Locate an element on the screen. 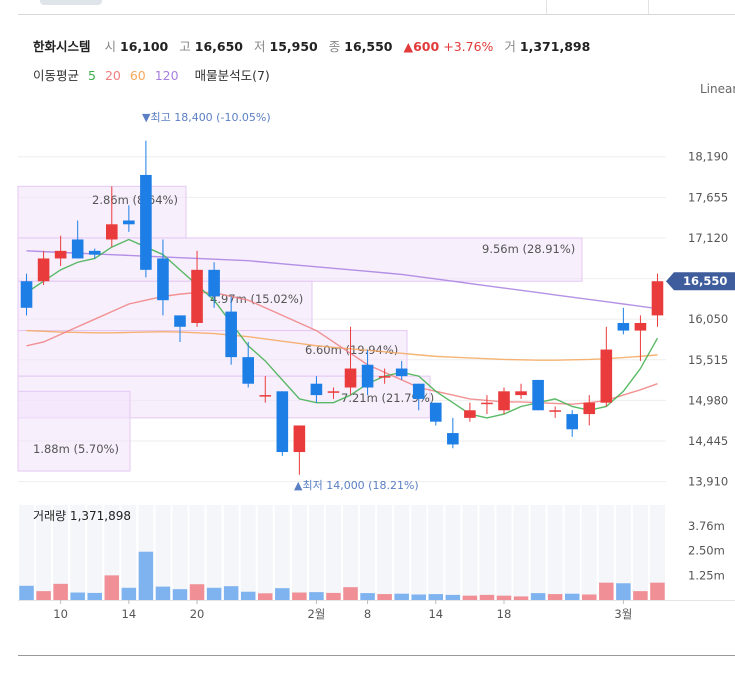 The height and width of the screenshot is (689, 735). price-tick-label: 18,190 is located at coordinates (708, 157).